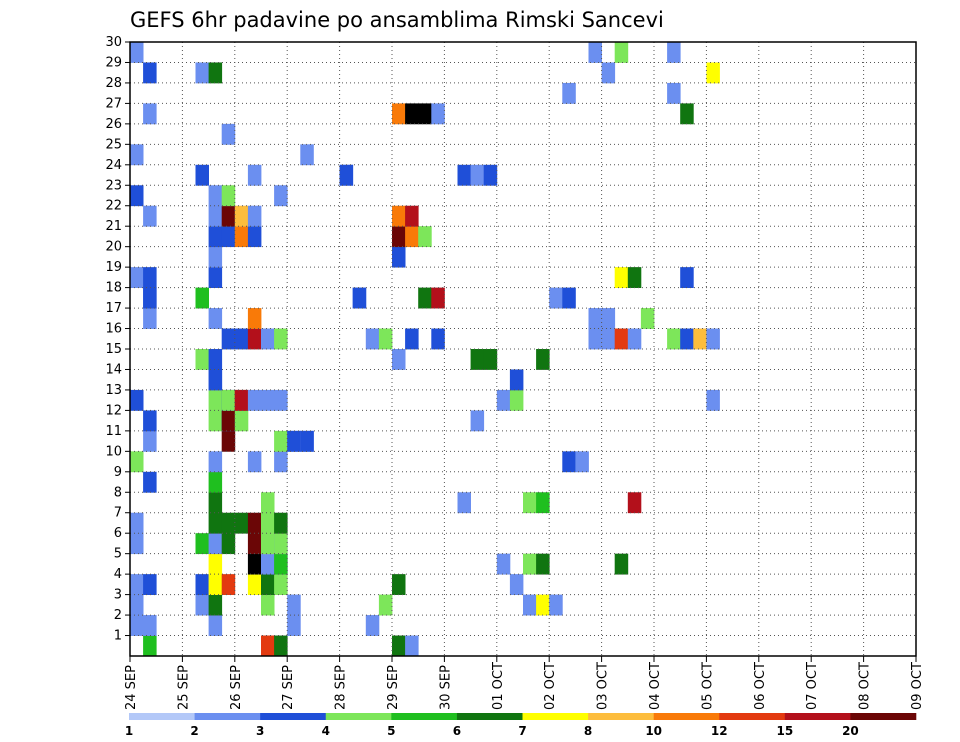  What do you see at coordinates (113, 349) in the screenshot?
I see `y-tick-label: 15` at bounding box center [113, 349].